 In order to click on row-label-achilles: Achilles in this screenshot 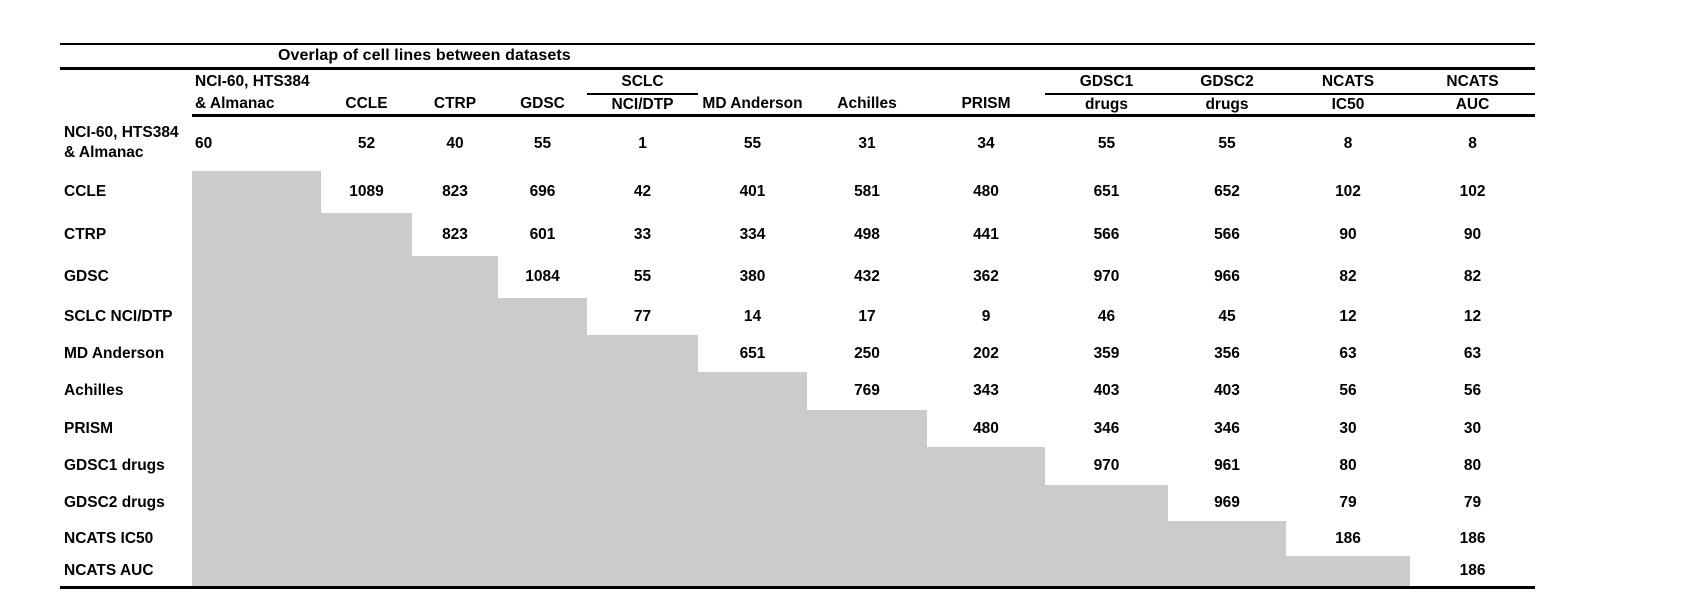, I will do `click(94, 390)`.